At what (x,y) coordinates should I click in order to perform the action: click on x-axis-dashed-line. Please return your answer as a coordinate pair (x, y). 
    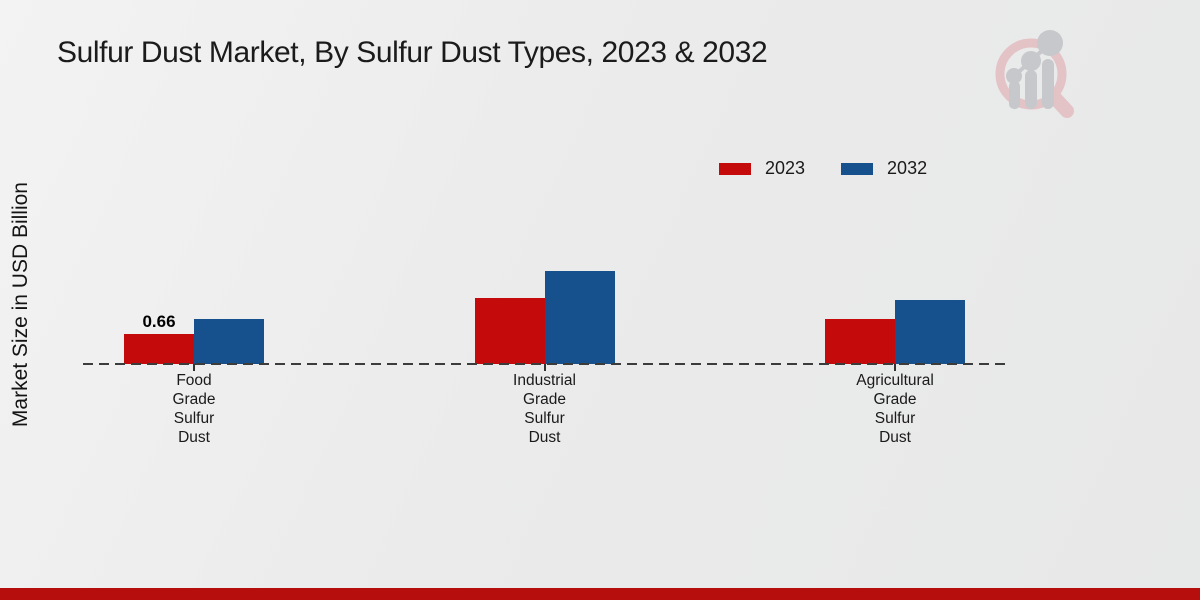
    Looking at the image, I should click on (545, 364).